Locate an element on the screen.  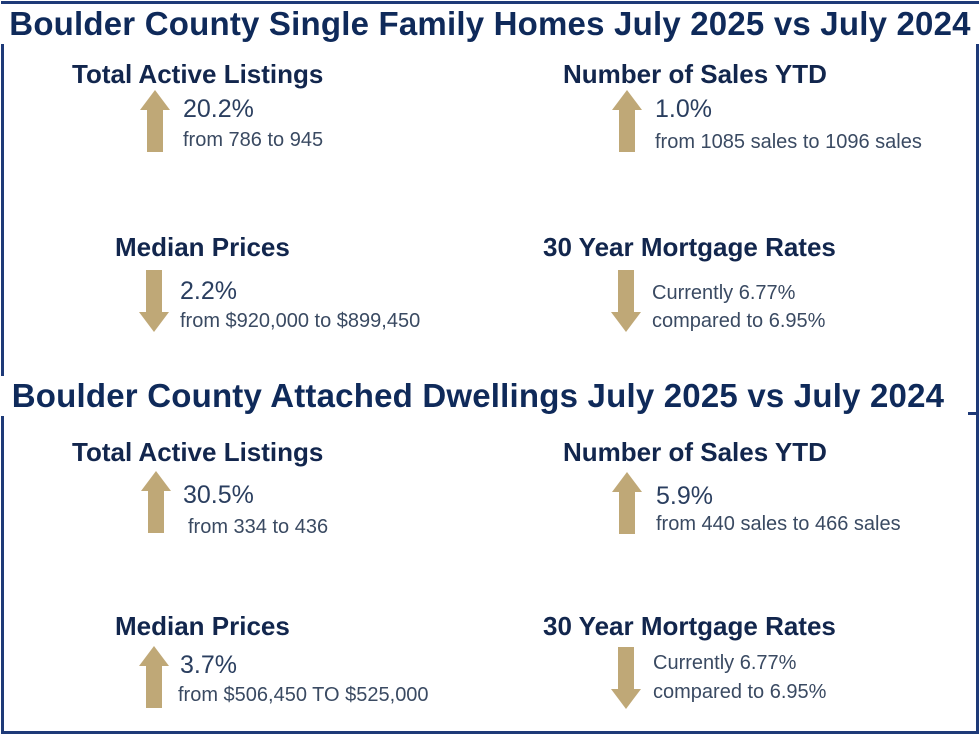
stat-percent: 5.9% is located at coordinates (684, 496).